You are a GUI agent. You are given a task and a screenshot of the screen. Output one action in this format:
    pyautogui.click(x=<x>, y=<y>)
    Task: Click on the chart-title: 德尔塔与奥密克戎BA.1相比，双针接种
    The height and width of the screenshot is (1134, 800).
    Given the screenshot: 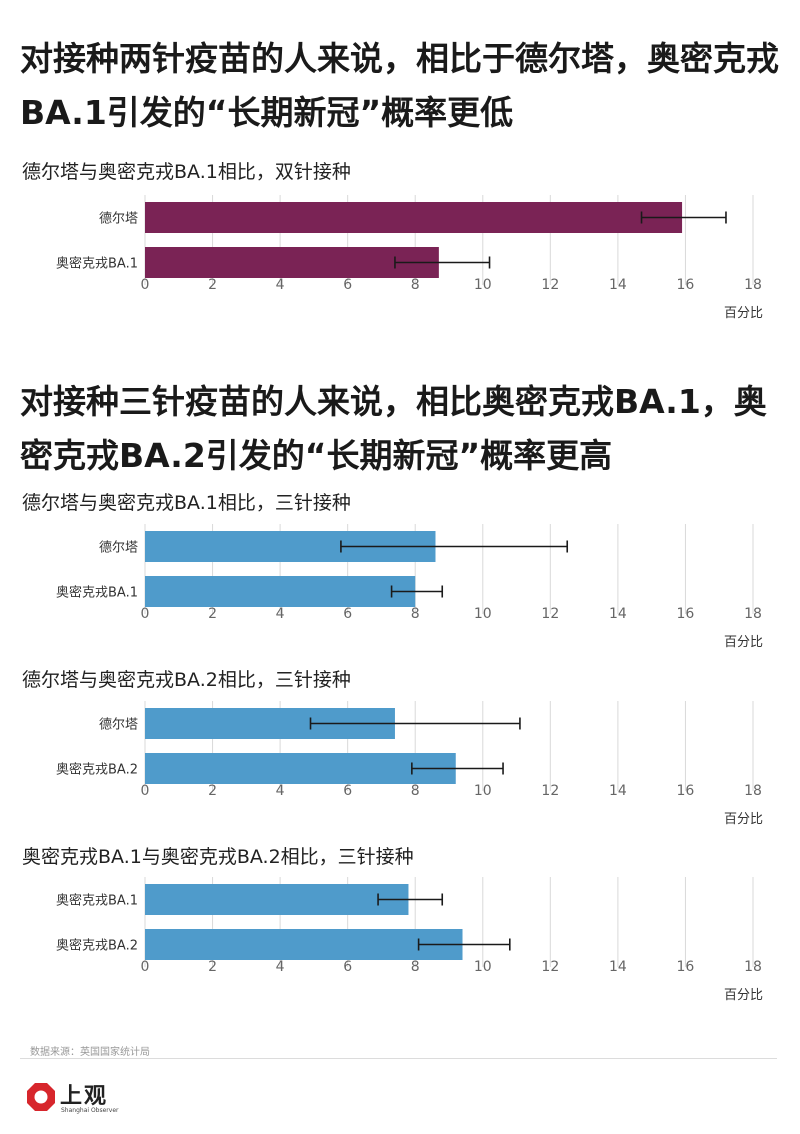 What is the action you would take?
    pyautogui.click(x=186, y=172)
    